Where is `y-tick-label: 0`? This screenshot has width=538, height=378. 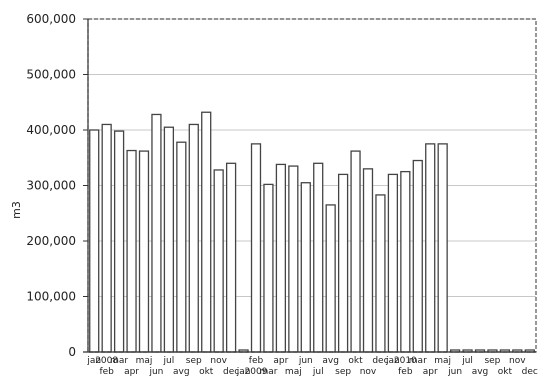 y-tick-label: 0 is located at coordinates (72, 352).